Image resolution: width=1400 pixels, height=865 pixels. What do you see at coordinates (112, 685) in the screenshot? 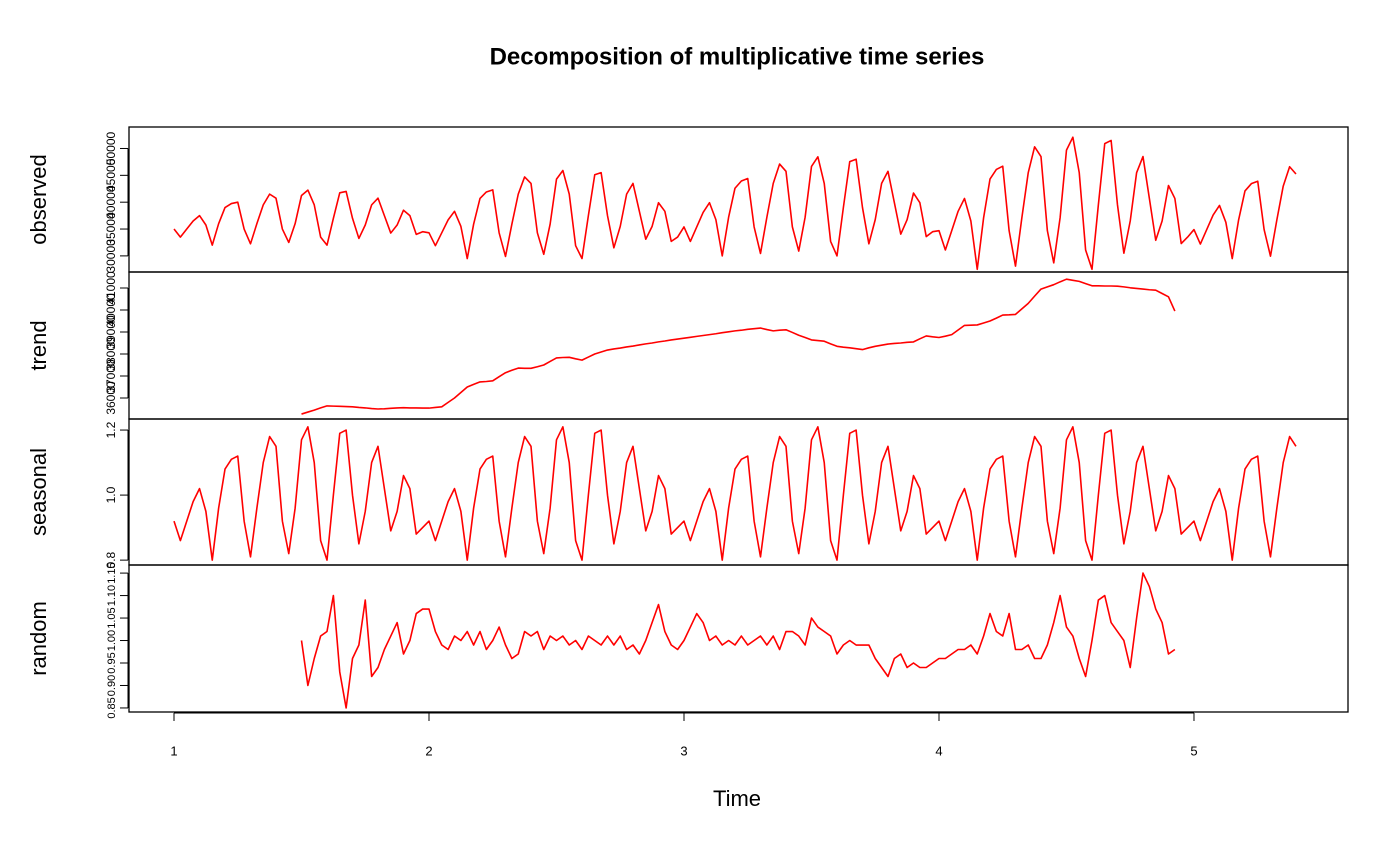
I see `y-tick-label: 0.90` at bounding box center [112, 685].